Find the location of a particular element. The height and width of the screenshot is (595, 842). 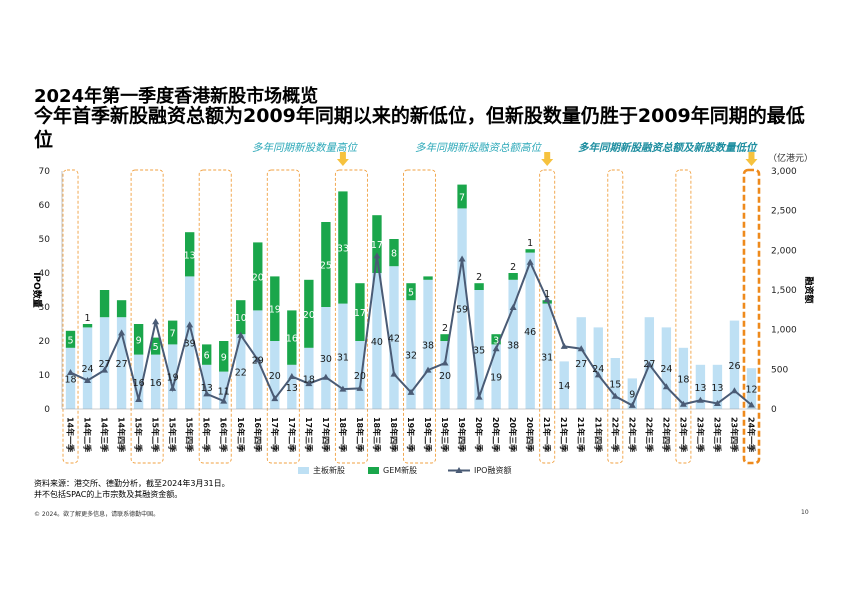

gem-label: 13 is located at coordinates (190, 255).